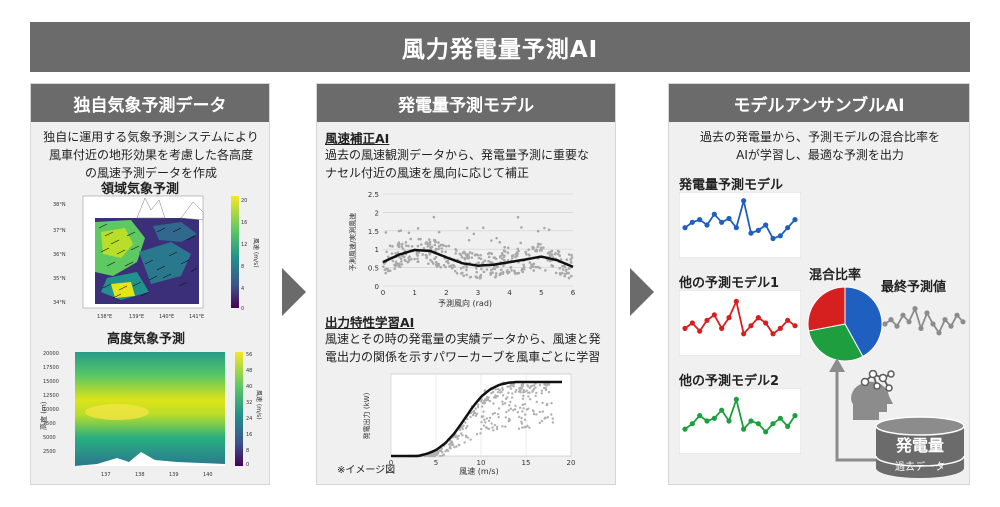 The height and width of the screenshot is (507, 1000). Describe the element at coordinates (740, 323) in the screenshot. I see `model-b-chart` at that location.